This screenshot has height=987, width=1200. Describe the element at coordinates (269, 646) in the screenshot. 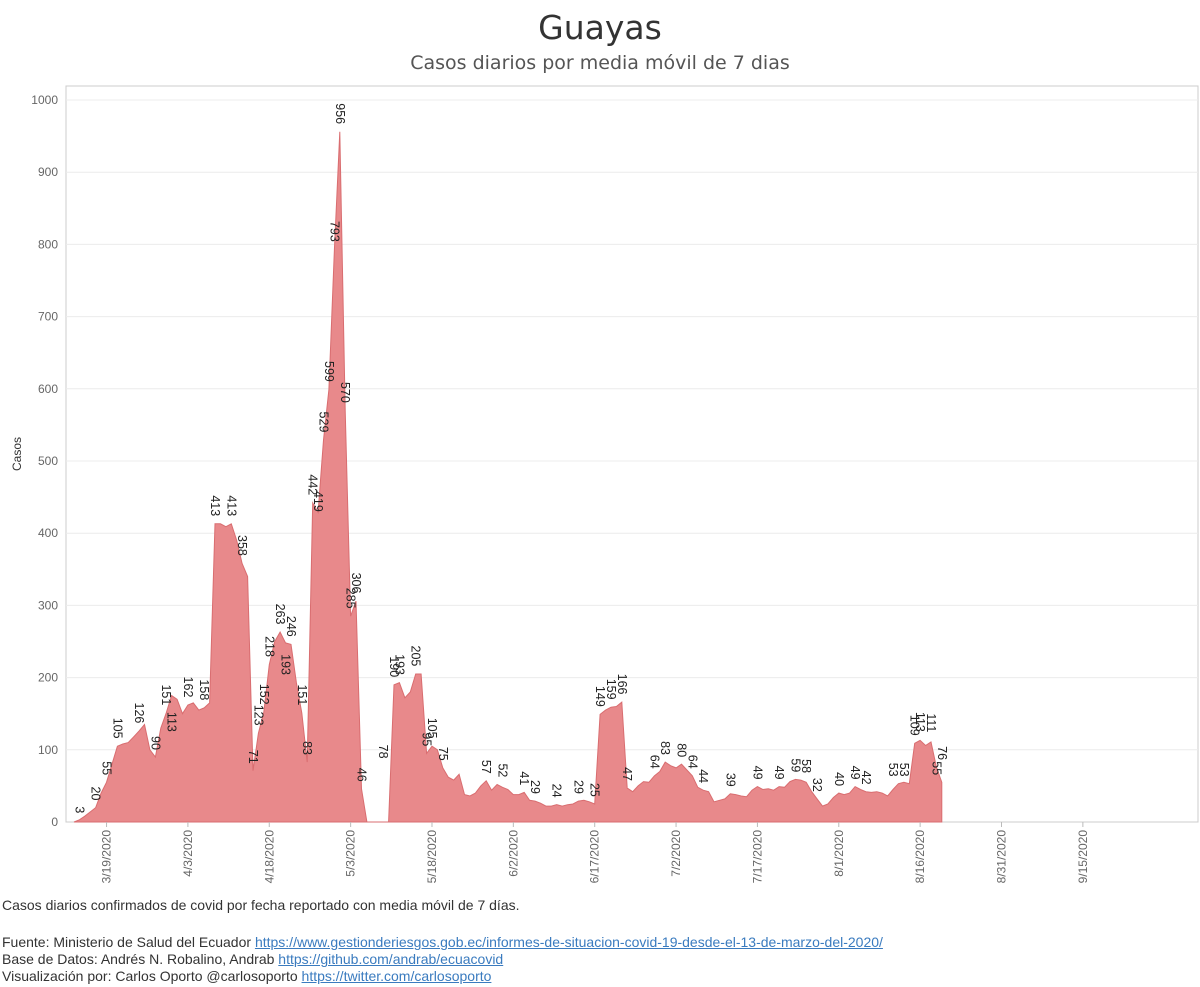

I see `data-label: 218` at that location.